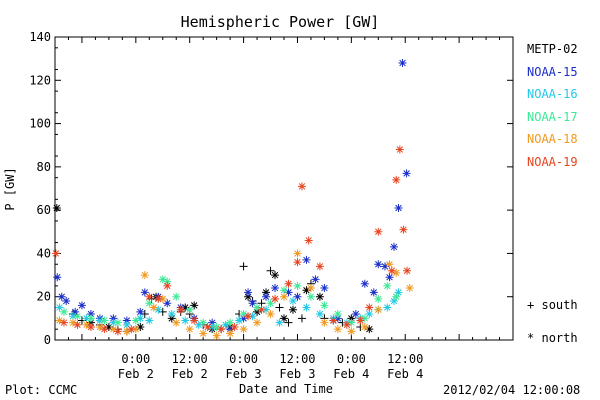  What do you see at coordinates (44, 297) in the screenshot?
I see `y-tick-label: 20` at bounding box center [44, 297].